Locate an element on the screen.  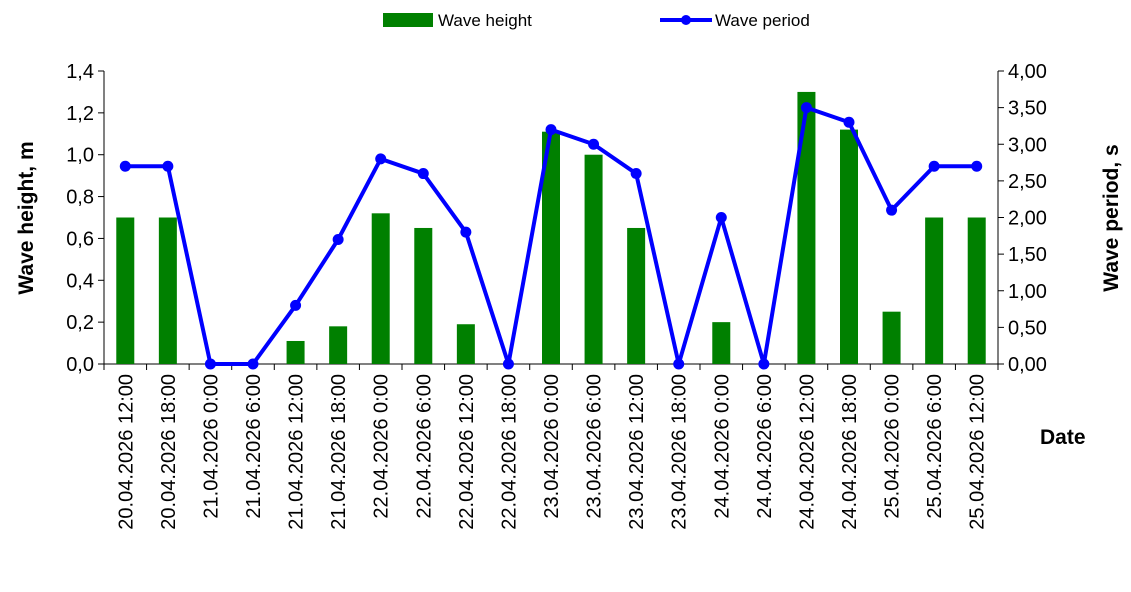
x-tick-label: 25.04.2026 0:00 is located at coordinates (893, 446).